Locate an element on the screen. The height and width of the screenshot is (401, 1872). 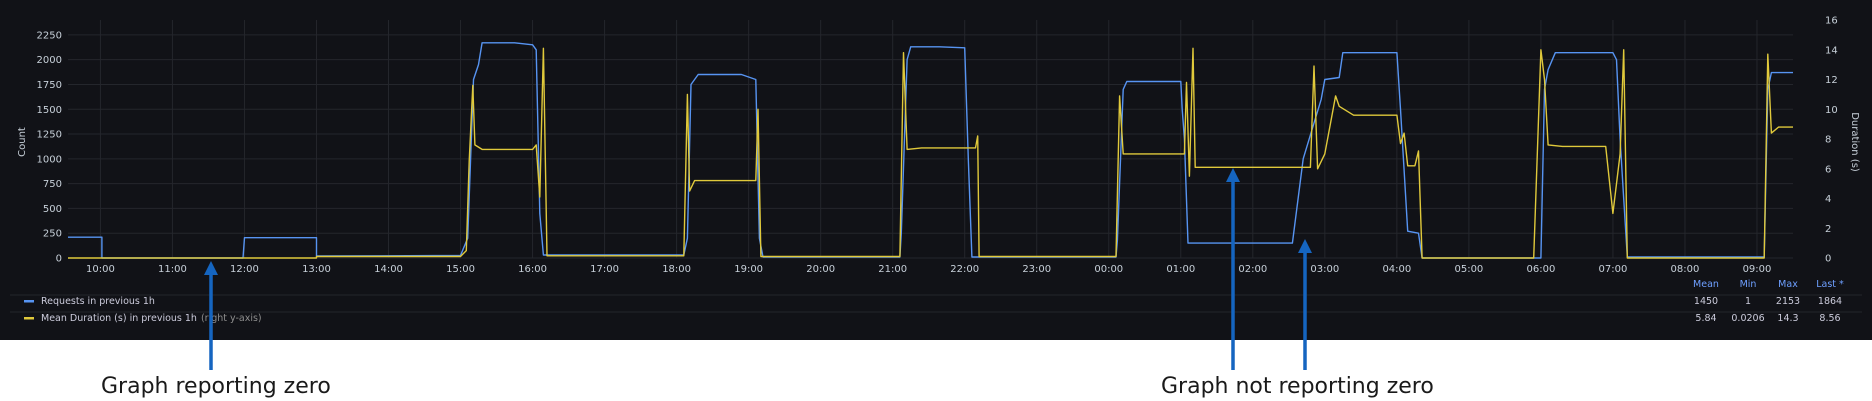
annotation-right: Graph not reporting zero is located at coordinates (1297, 386).